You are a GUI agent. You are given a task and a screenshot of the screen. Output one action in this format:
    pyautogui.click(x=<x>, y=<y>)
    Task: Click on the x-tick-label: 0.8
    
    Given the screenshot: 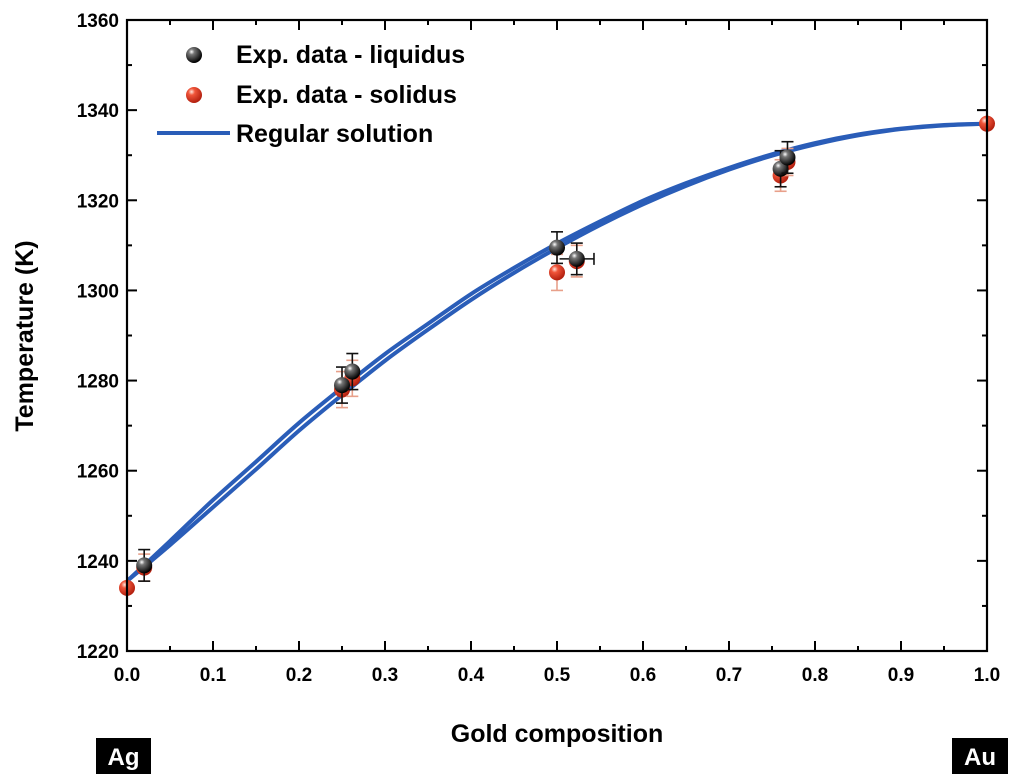 What is the action you would take?
    pyautogui.click(x=815, y=675)
    